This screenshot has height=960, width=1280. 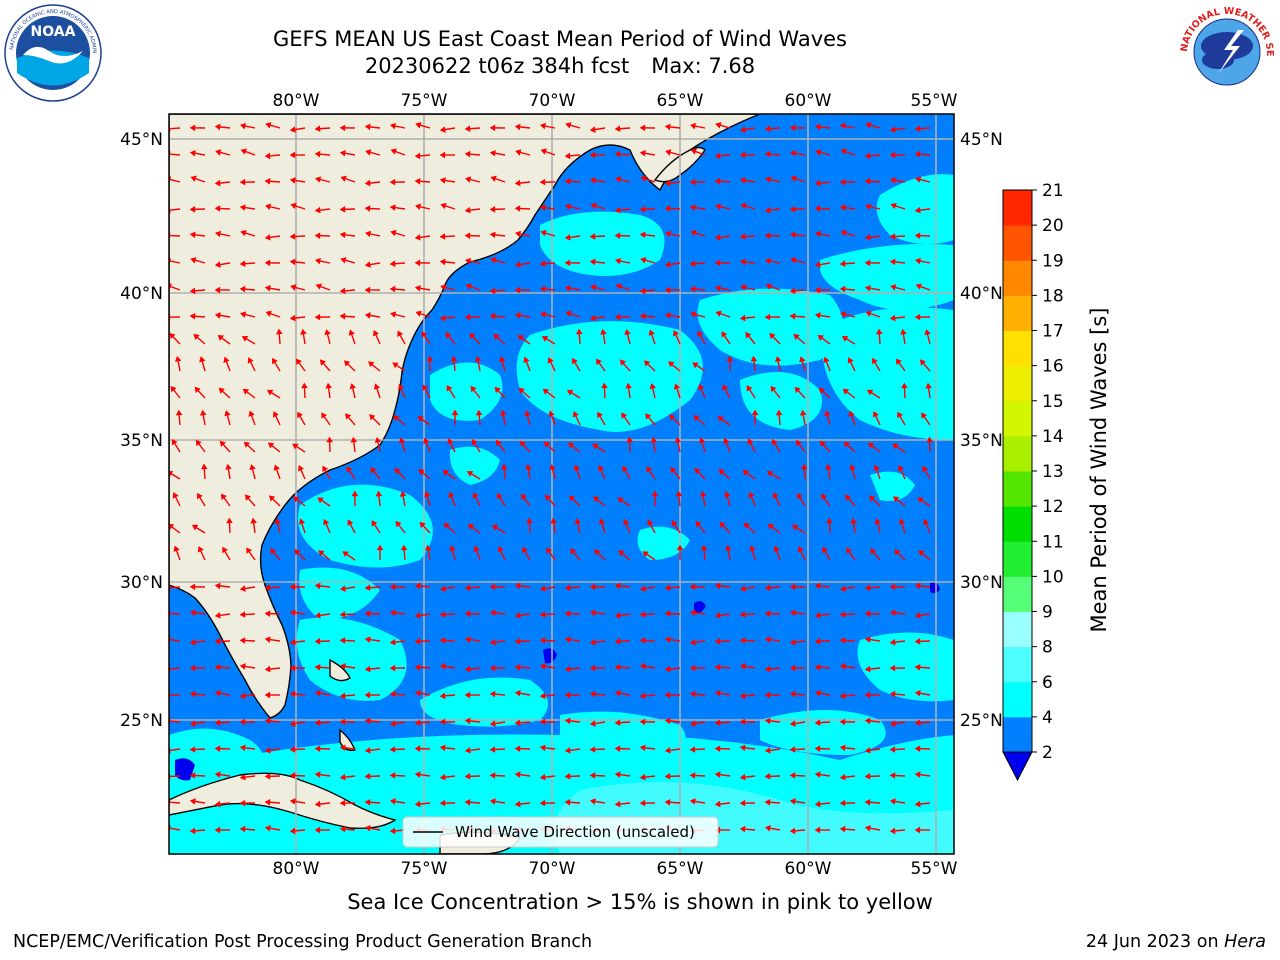 I want to click on colorbar-tick-label: 19, so click(x=1053, y=261).